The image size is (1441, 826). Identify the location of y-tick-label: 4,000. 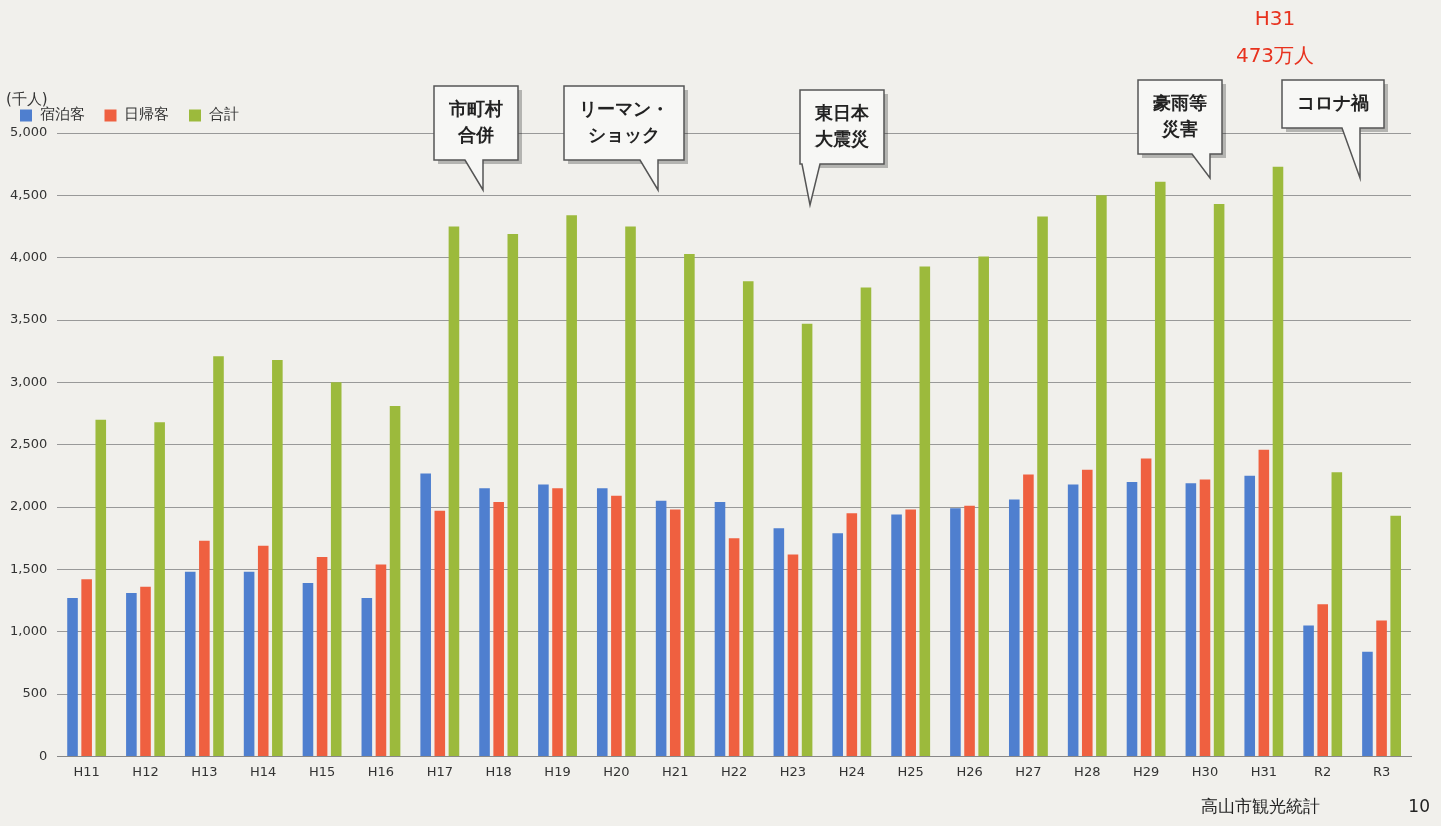
(29, 257).